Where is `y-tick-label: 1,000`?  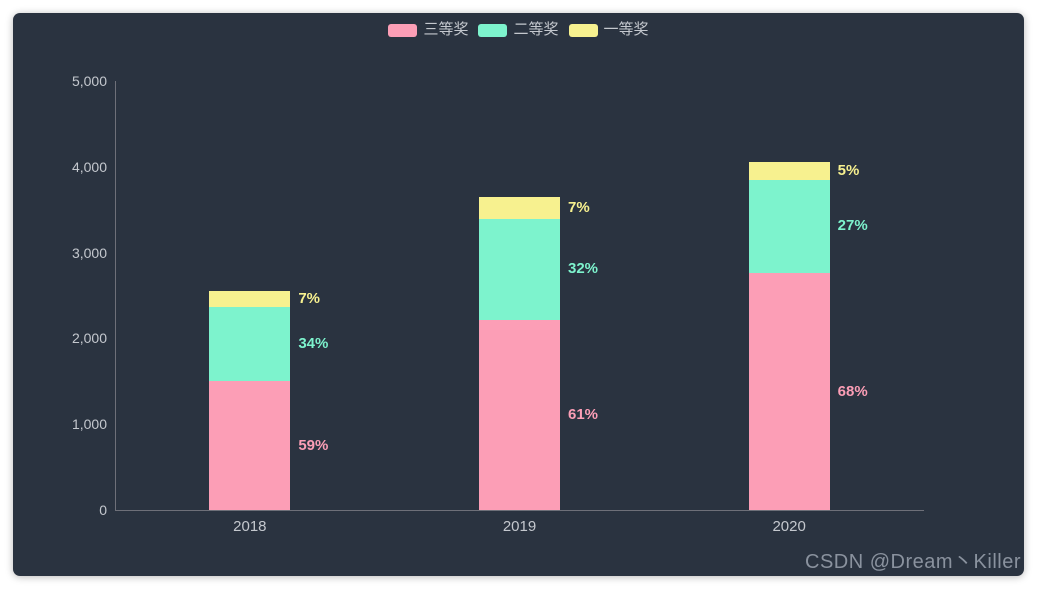
y-tick-label: 1,000 is located at coordinates (89, 424).